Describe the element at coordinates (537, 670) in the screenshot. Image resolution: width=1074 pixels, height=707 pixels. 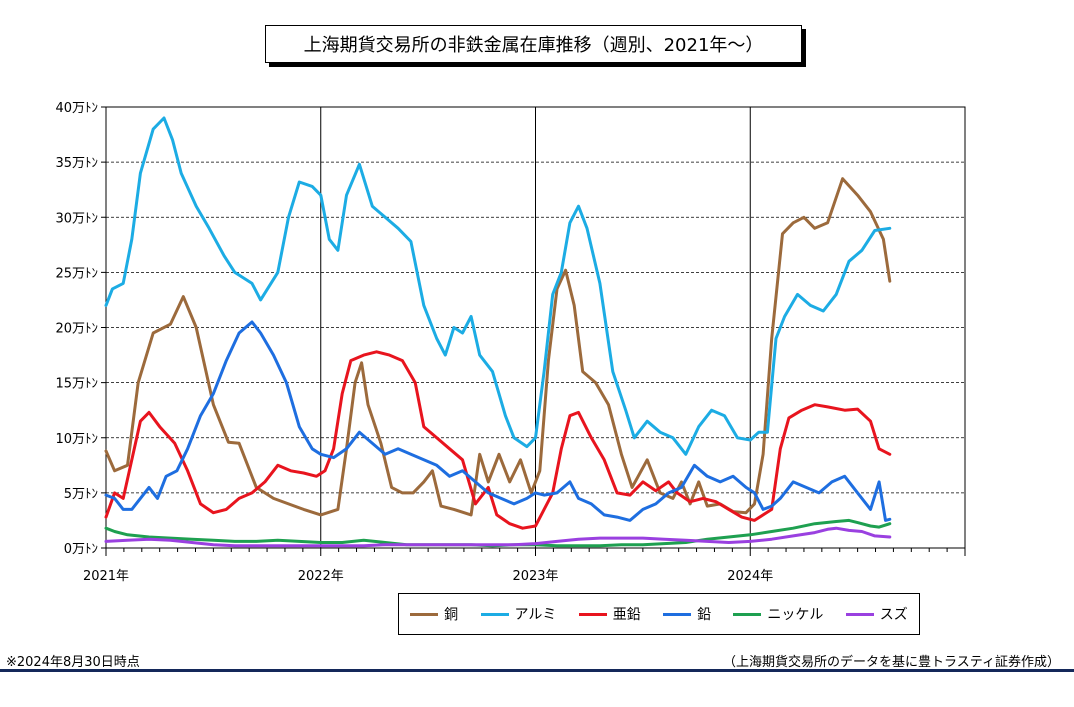
I see `bottom-rule` at that location.